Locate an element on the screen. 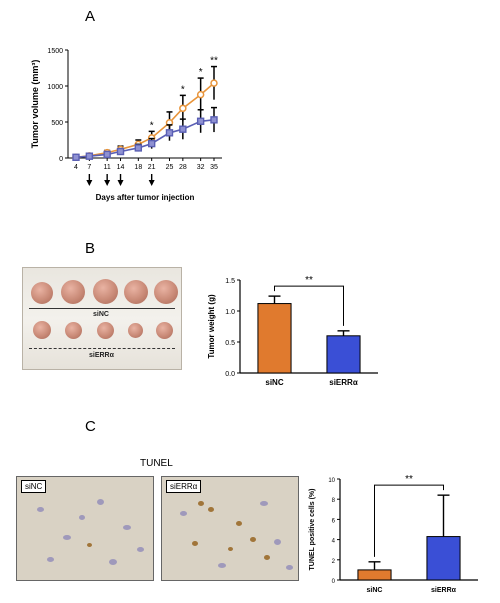  x-tick-label: 18 is located at coordinates (138, 167).